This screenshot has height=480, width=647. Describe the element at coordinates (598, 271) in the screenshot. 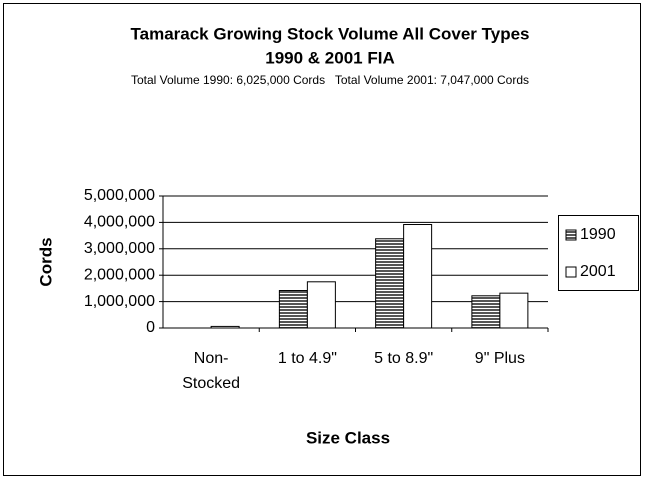

I see `legend-label: 2001` at that location.